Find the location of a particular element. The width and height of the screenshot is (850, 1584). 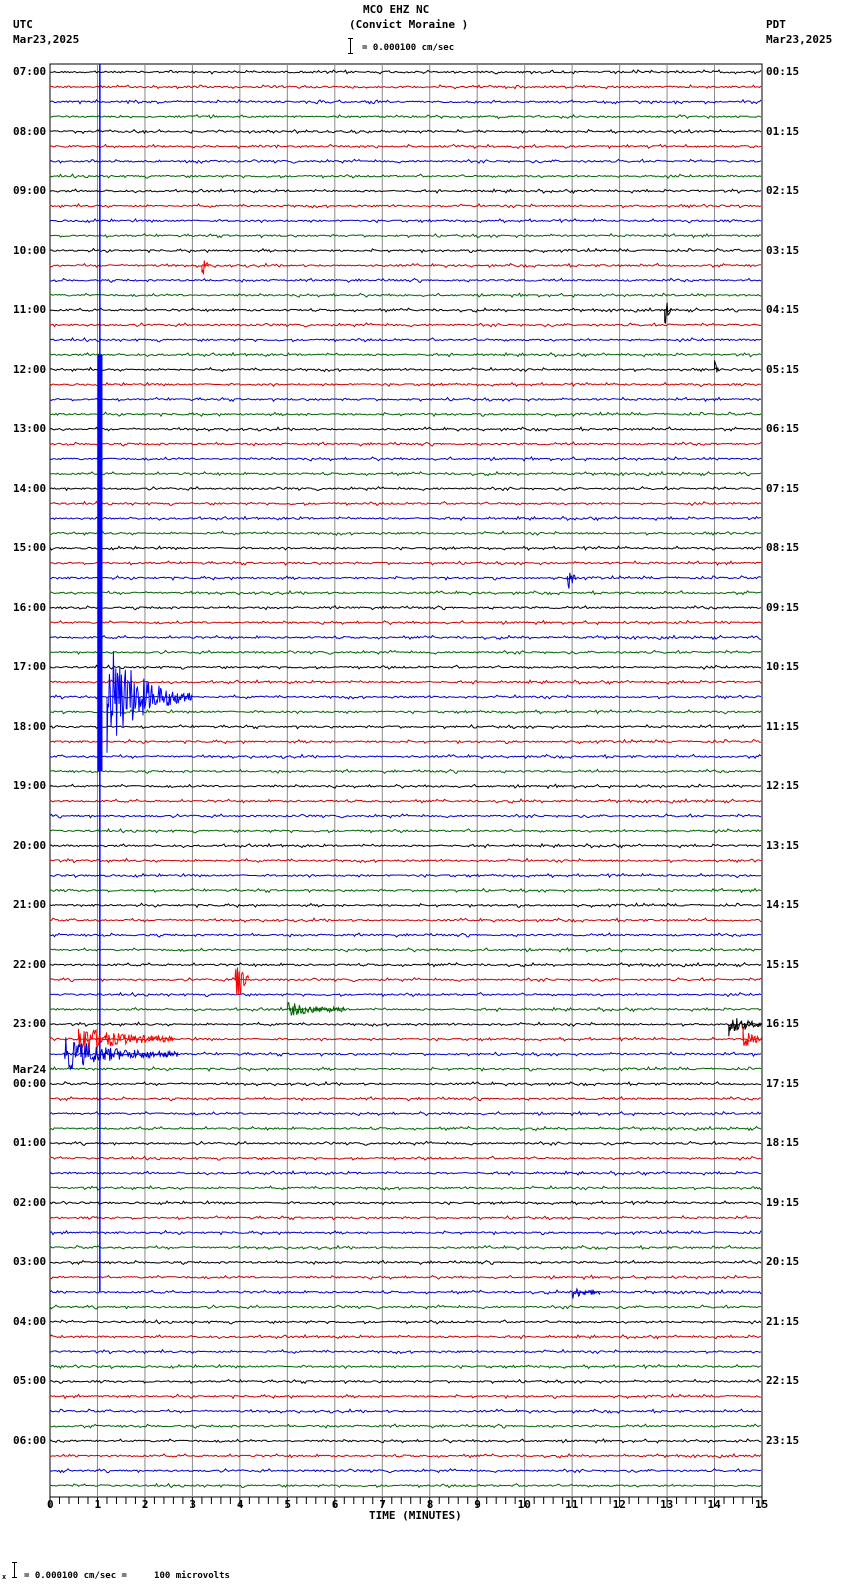

pdt-hour-label: 11:15 is located at coordinates (783, 726).